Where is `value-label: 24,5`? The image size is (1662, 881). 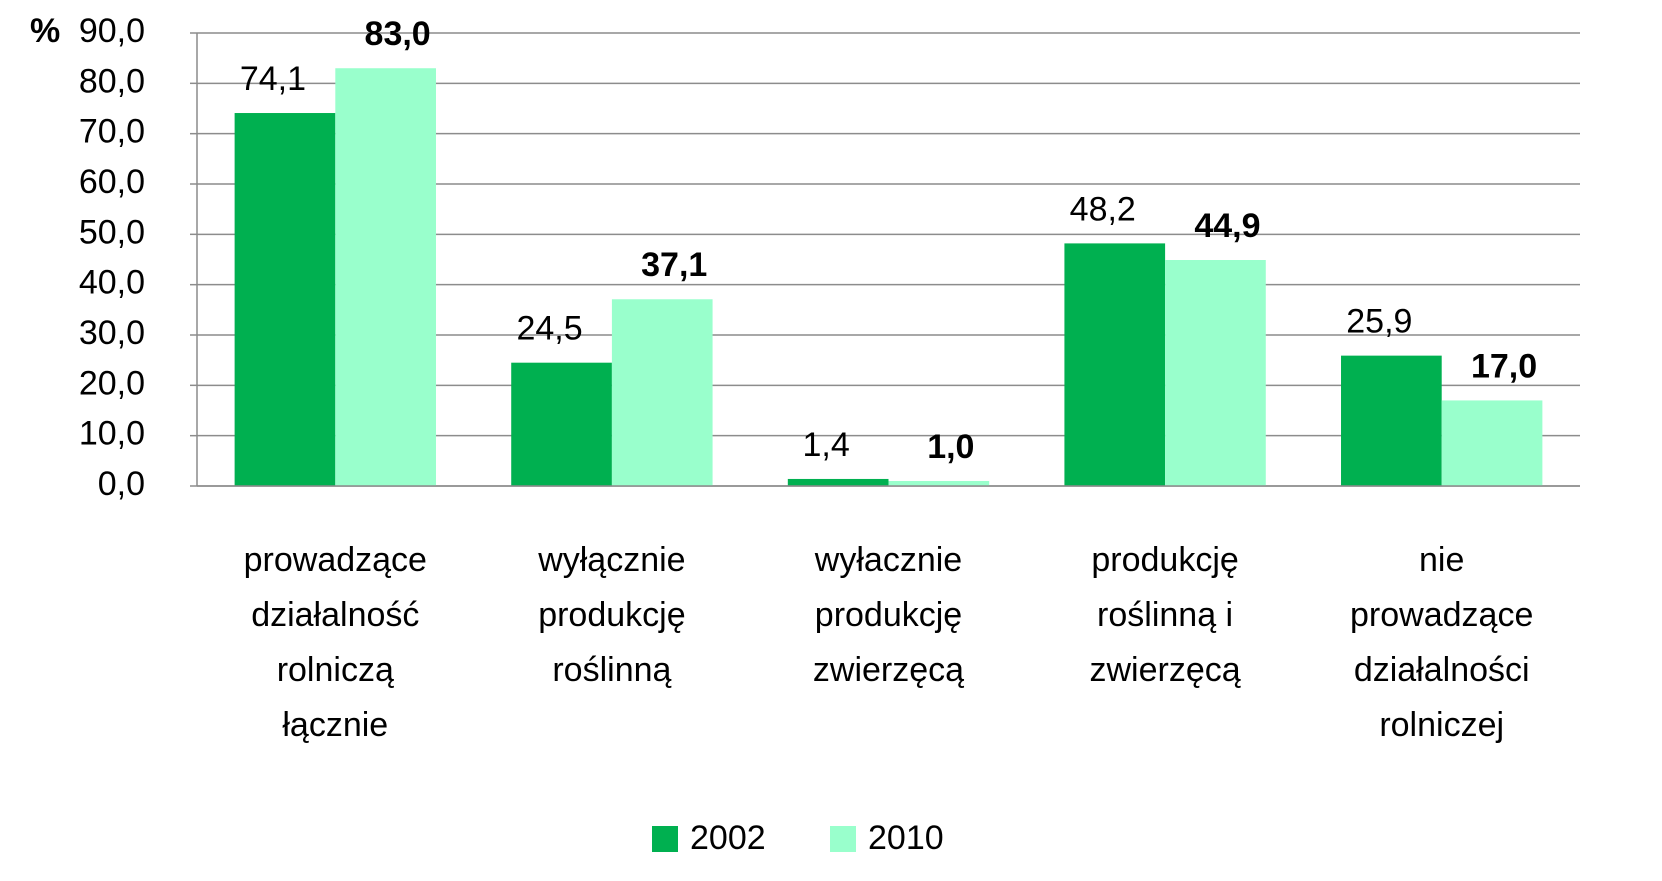 value-label: 24,5 is located at coordinates (549, 329).